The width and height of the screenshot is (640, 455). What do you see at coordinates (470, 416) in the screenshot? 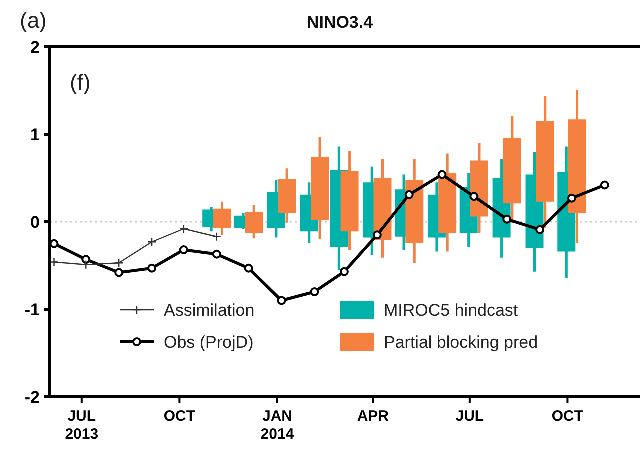
I see `x-tick-label: JUL` at bounding box center [470, 416].